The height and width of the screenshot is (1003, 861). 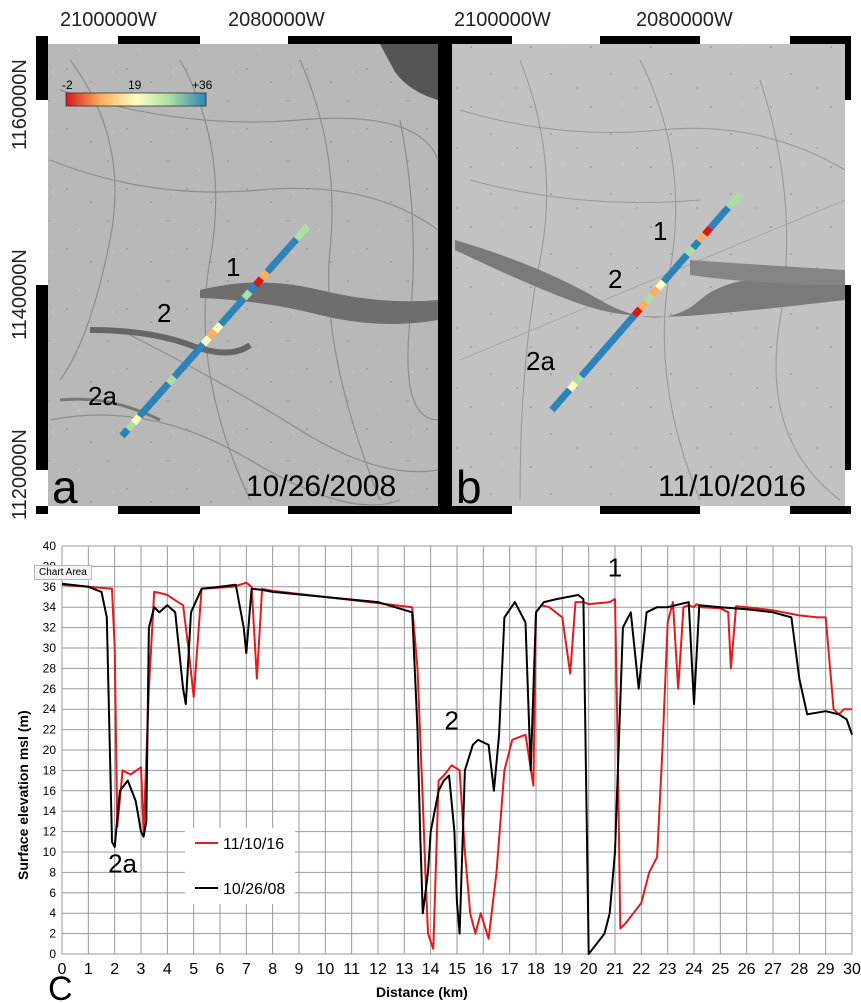 I want to click on y-axis-ticks: 0246810121416182022242628303234363840, so click(x=50, y=750).